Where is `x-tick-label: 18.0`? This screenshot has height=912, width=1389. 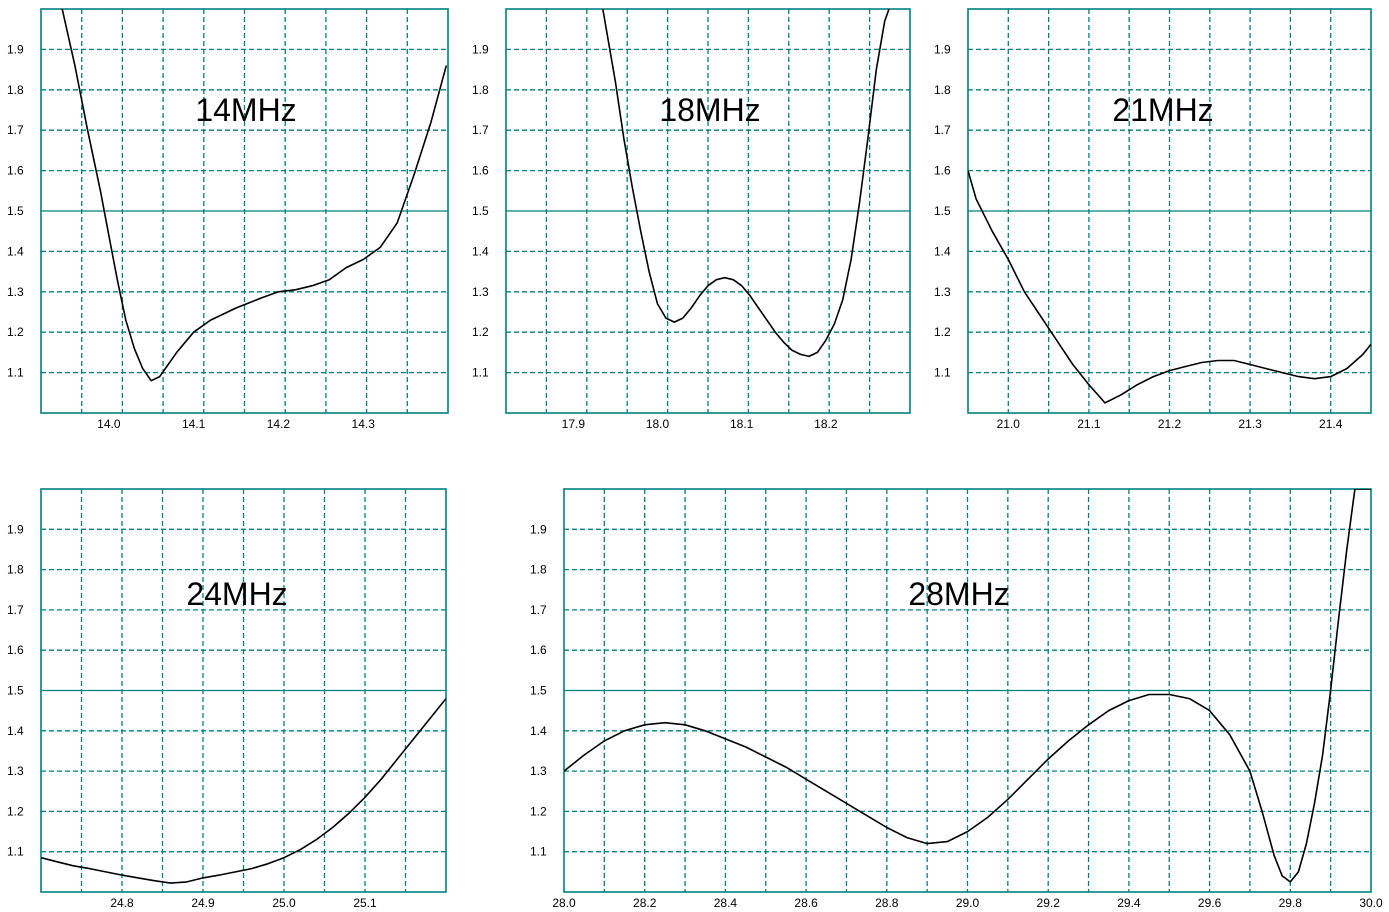 x-tick-label: 18.0 is located at coordinates (658, 424).